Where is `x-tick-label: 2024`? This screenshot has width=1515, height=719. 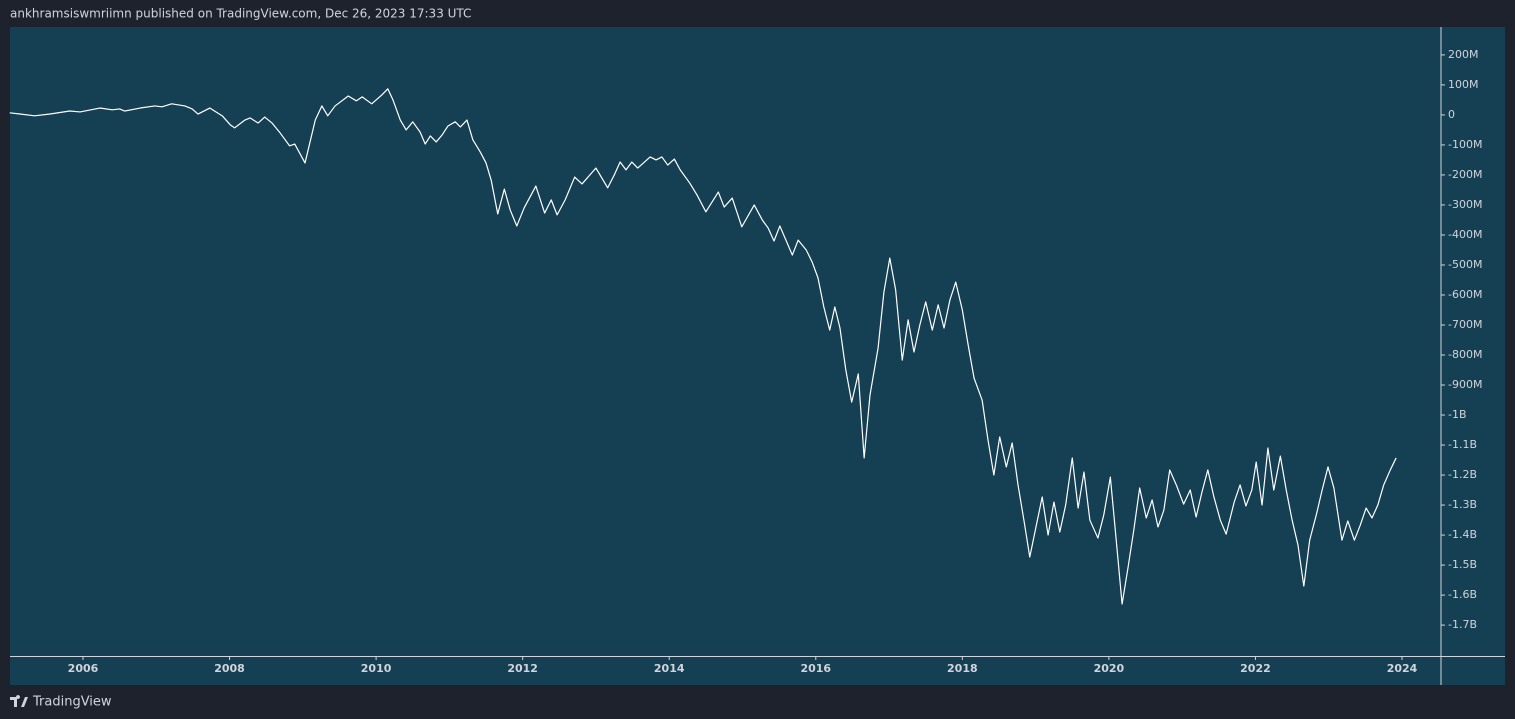 x-tick-label: 2024 is located at coordinates (1402, 668).